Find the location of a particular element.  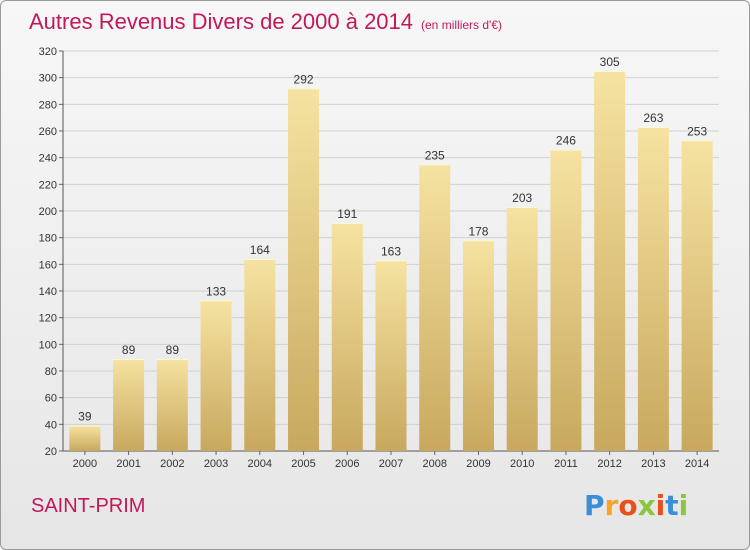

y-tick-label: 260 is located at coordinates (48, 132).